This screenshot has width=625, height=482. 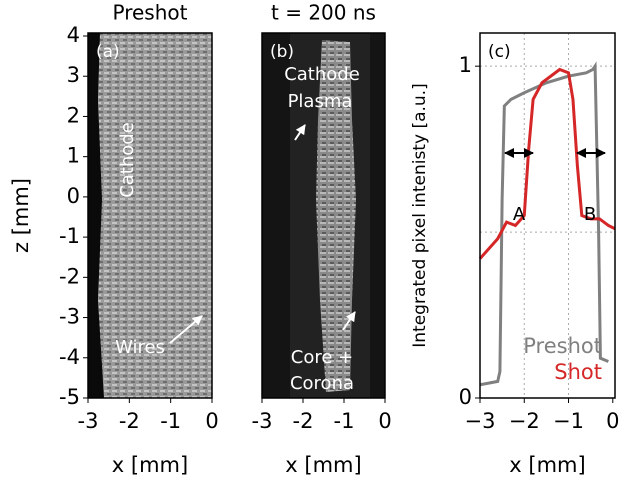 What do you see at coordinates (320, 101) in the screenshot?
I see `annotation: Plasma` at bounding box center [320, 101].